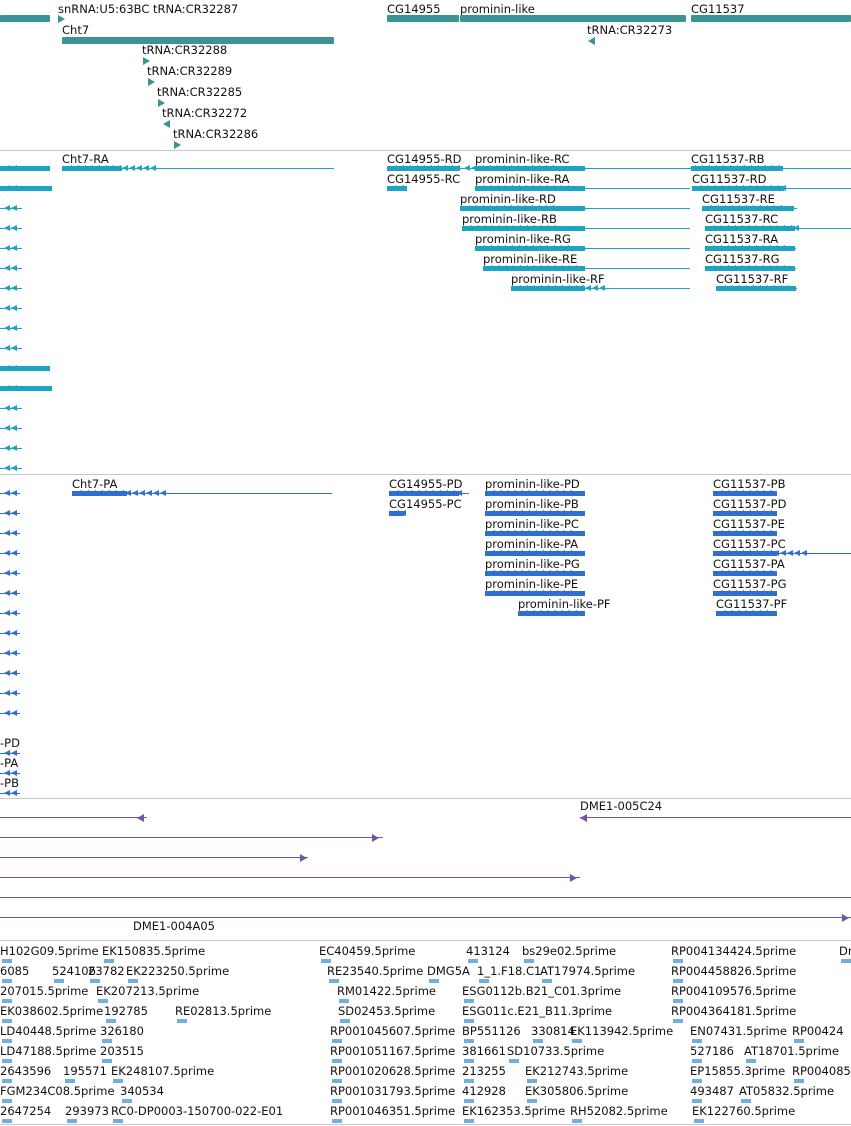 This screenshot has width=851, height=1126. I want to click on est-label: RP001051167.5prime, so click(393, 1051).